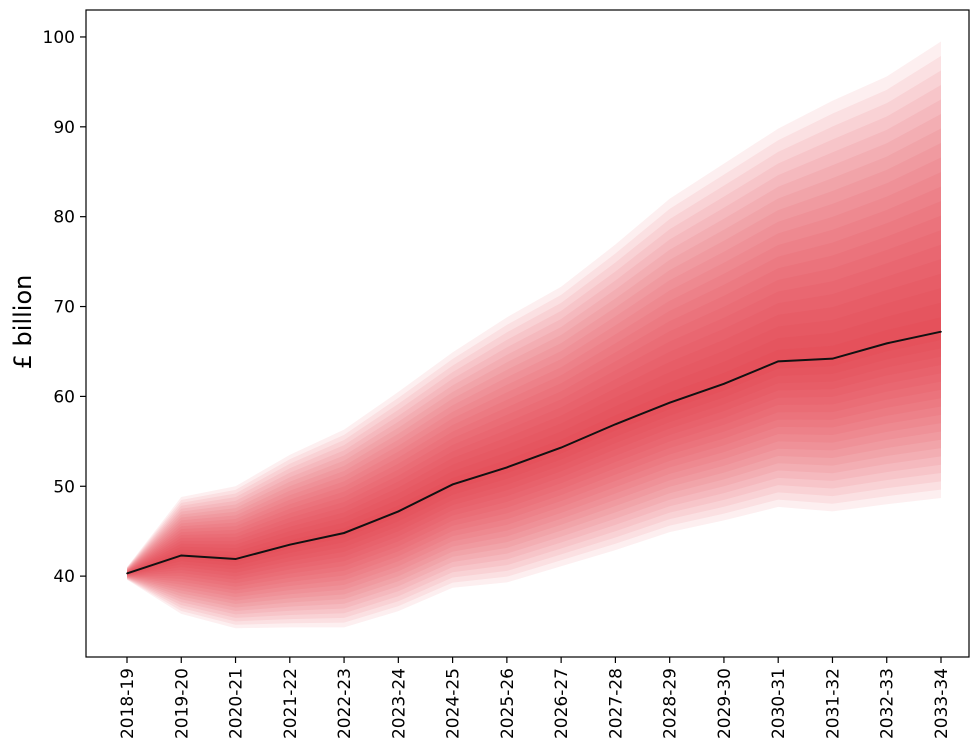 This screenshot has width=972, height=747. Describe the element at coordinates (779, 703) in the screenshot. I see `x-tick-label: 2030-31` at that location.